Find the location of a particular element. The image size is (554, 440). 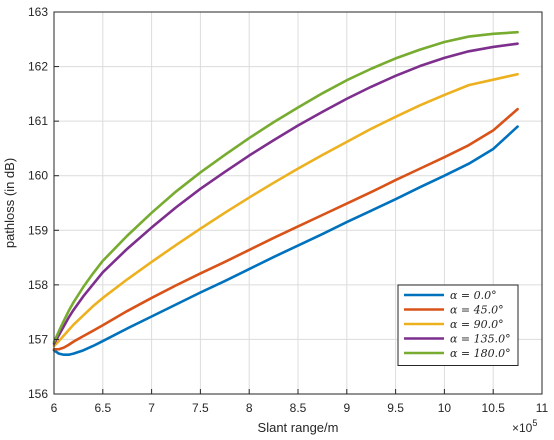

y-axis-label: pathloss (in dB) is located at coordinates (9, 203).